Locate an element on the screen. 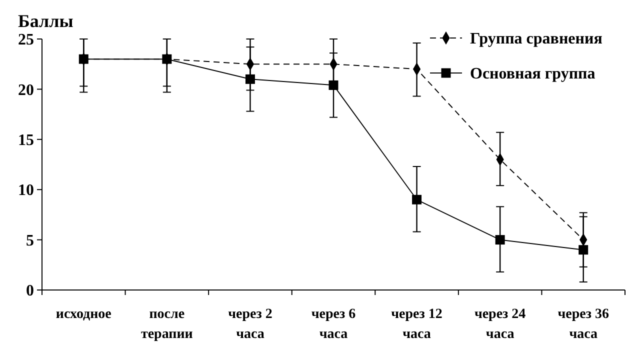 The image size is (643, 353). x-tick-label: через 36 часа is located at coordinates (583, 324).